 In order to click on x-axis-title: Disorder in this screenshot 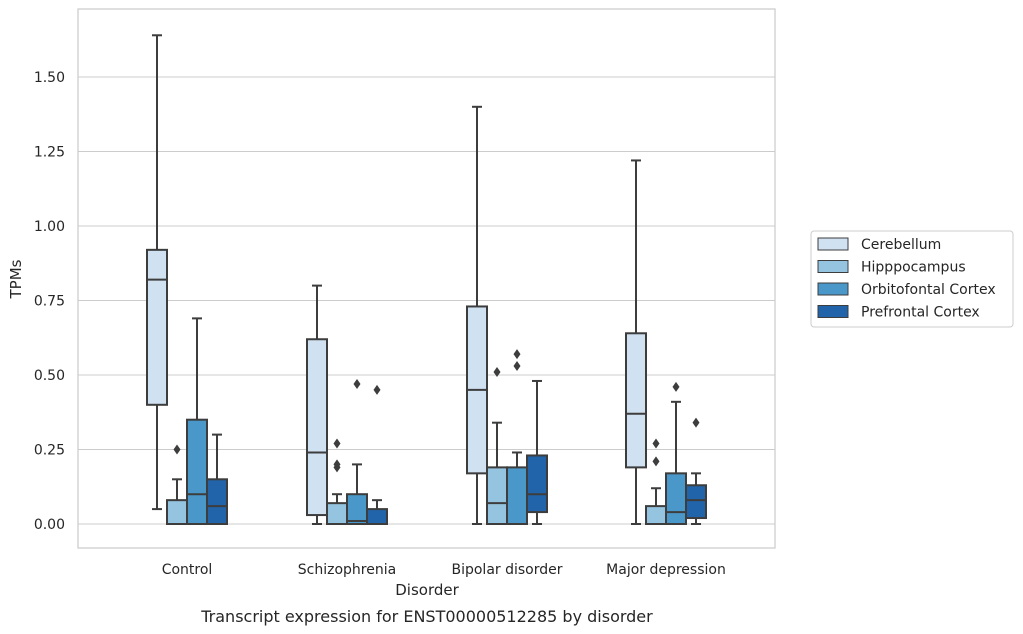, I will do `click(427, 590)`.